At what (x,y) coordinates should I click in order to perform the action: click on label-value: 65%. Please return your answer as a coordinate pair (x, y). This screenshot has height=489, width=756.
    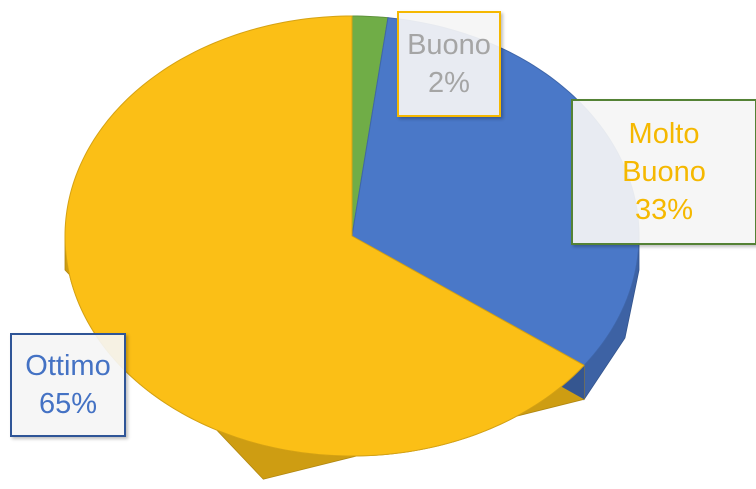
    Looking at the image, I should click on (68, 404).